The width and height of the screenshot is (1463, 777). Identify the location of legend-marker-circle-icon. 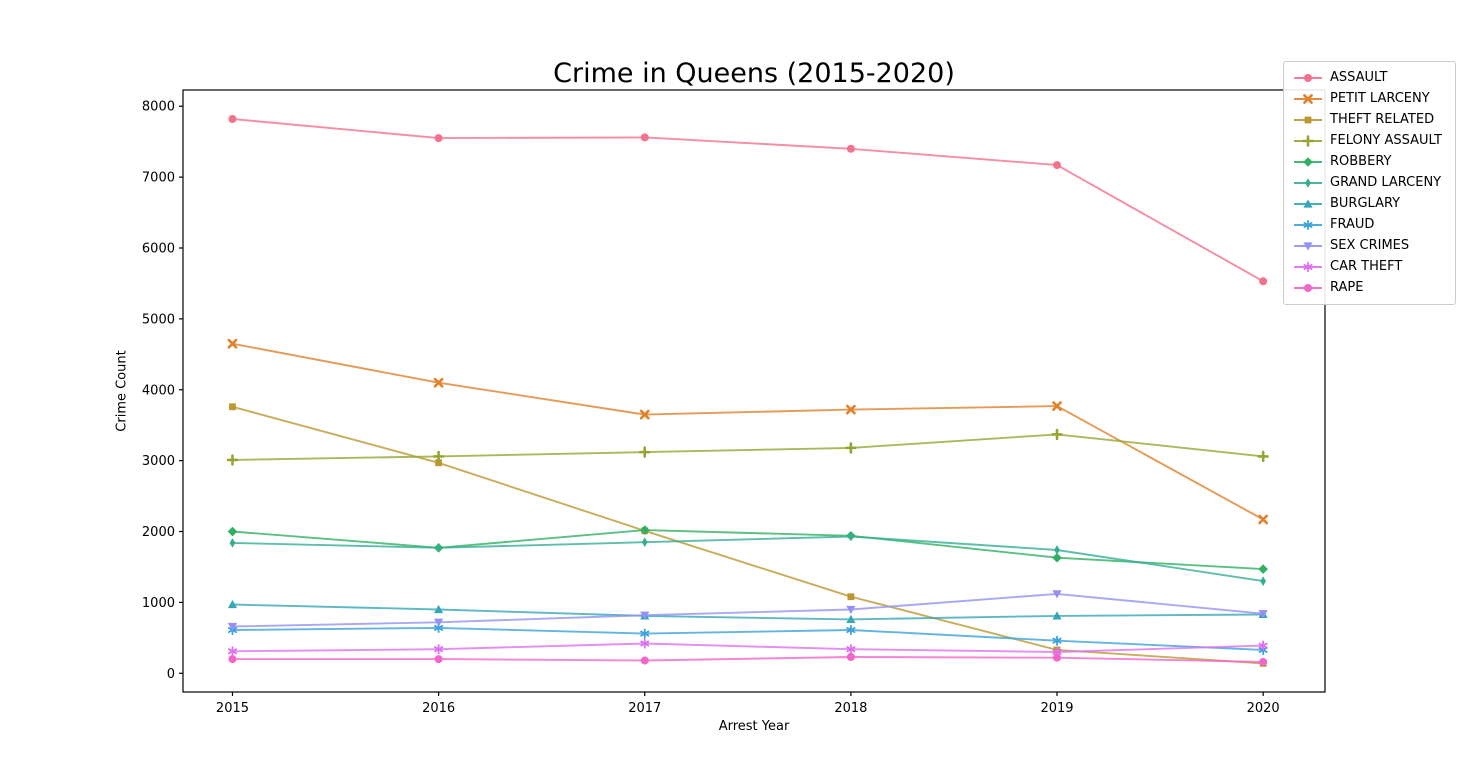
(1308, 77).